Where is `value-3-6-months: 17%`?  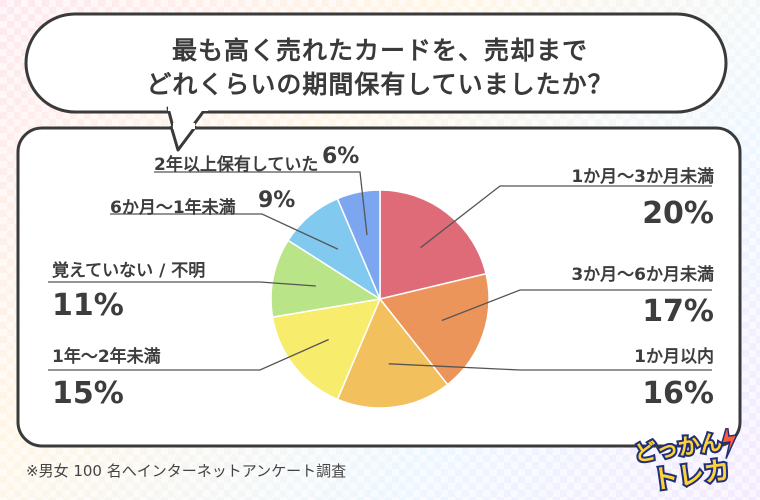 value-3-6-months: 17% is located at coordinates (678, 311).